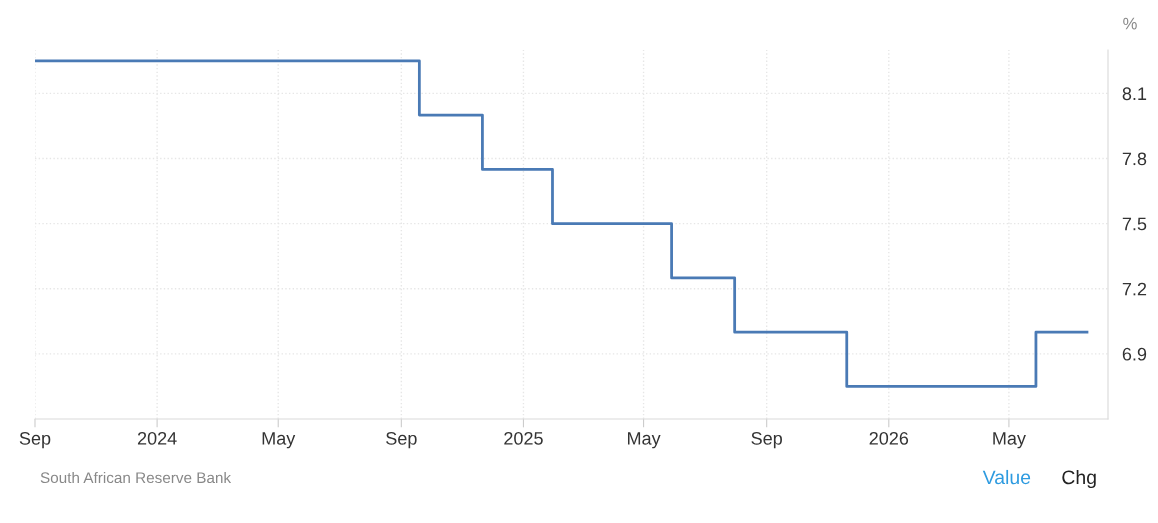 The image size is (1158, 523). What do you see at coordinates (157, 438) in the screenshot?
I see `x-tick-label: 2024` at bounding box center [157, 438].